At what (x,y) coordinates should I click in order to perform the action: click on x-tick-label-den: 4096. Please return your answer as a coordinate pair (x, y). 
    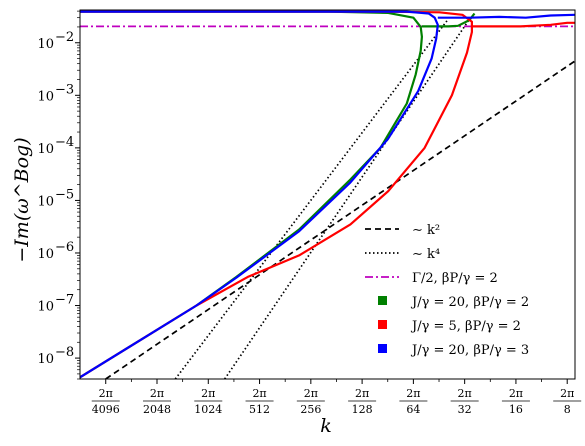
    Looking at the image, I should click on (106, 409).